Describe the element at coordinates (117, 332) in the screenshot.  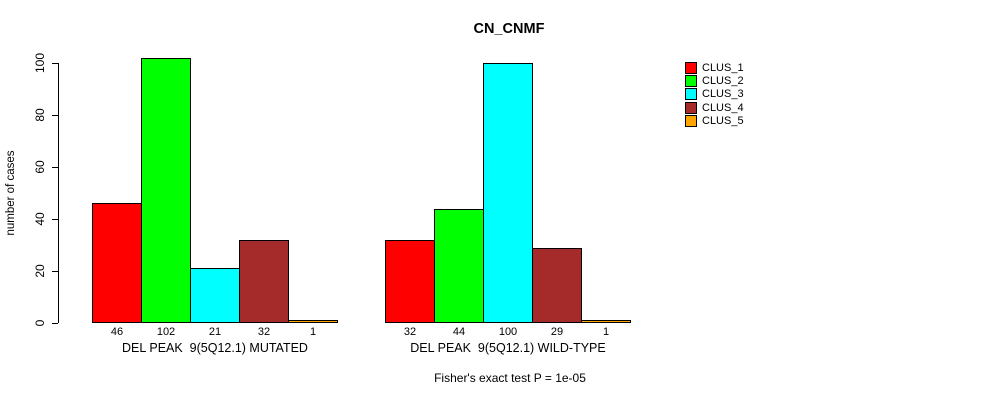
I see `bar-value-label: 46` at that location.